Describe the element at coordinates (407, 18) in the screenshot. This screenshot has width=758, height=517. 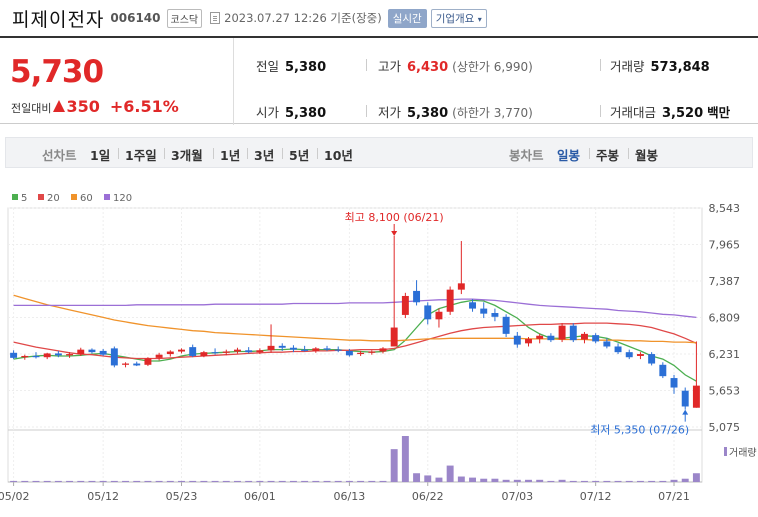
I see `realtime-button: 실시간` at that location.